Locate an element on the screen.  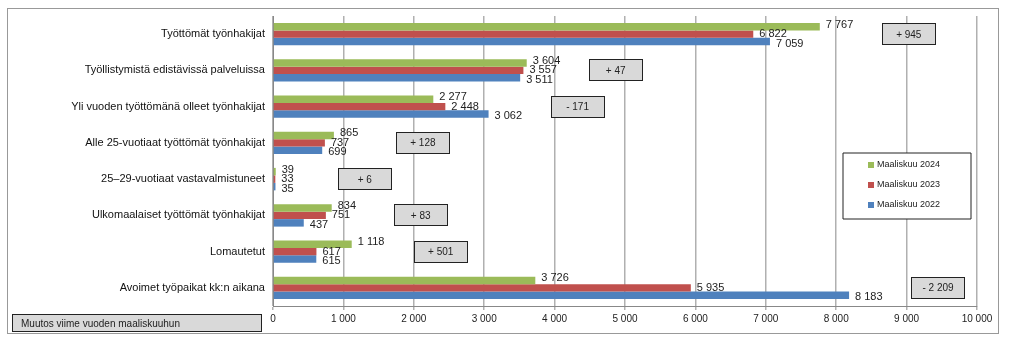
text-box: - 2 209 is located at coordinates (938, 287).